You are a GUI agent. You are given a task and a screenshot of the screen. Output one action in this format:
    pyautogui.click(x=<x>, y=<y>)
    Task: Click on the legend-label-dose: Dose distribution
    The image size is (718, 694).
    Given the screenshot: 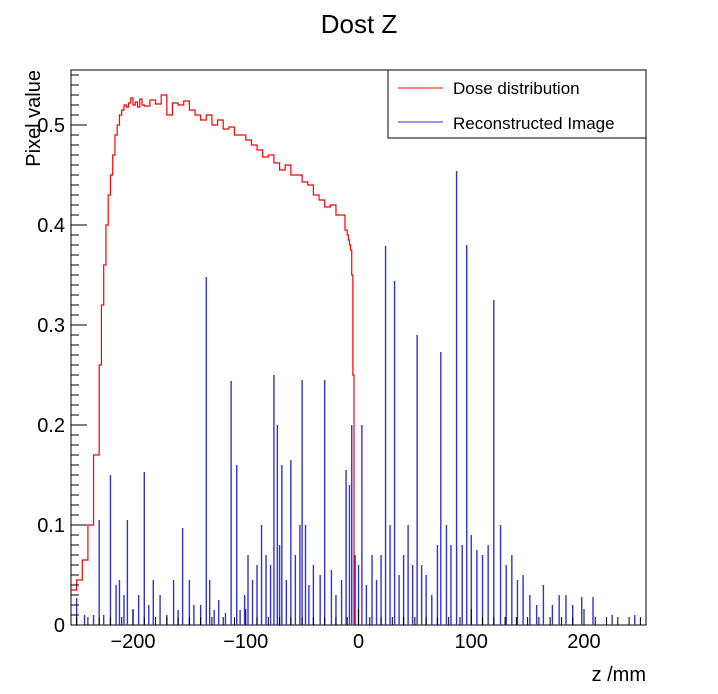 What is the action you would take?
    pyautogui.click(x=516, y=88)
    